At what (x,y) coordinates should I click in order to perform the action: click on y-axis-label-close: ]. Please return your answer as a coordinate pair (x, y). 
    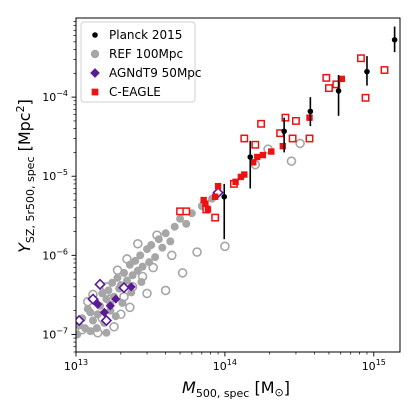
    Looking at the image, I should click on (24, 102).